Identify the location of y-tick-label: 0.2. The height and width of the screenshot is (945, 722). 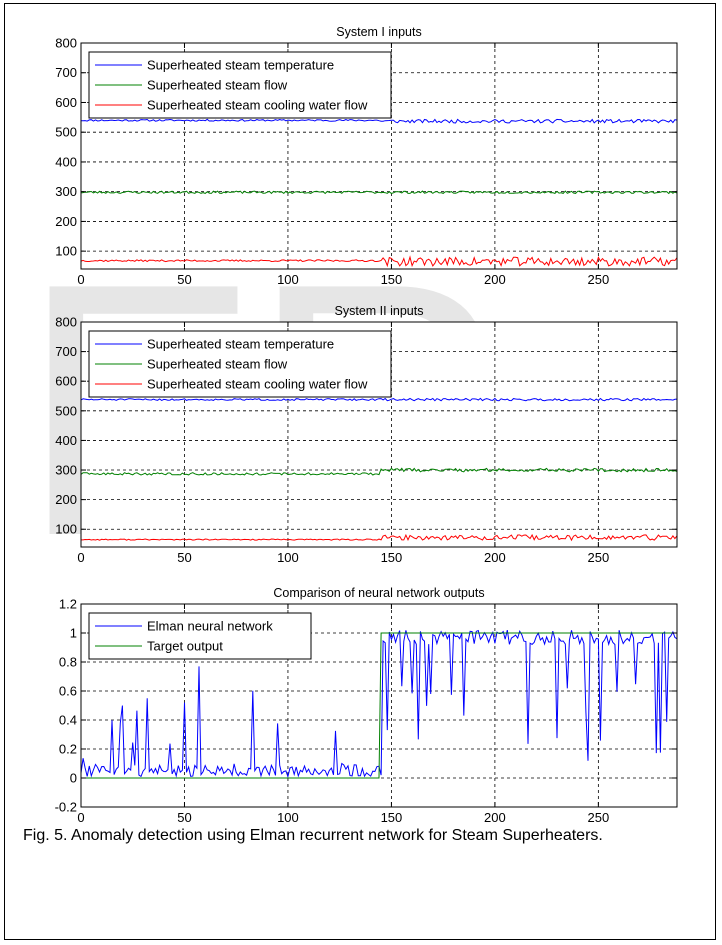
(68, 749).